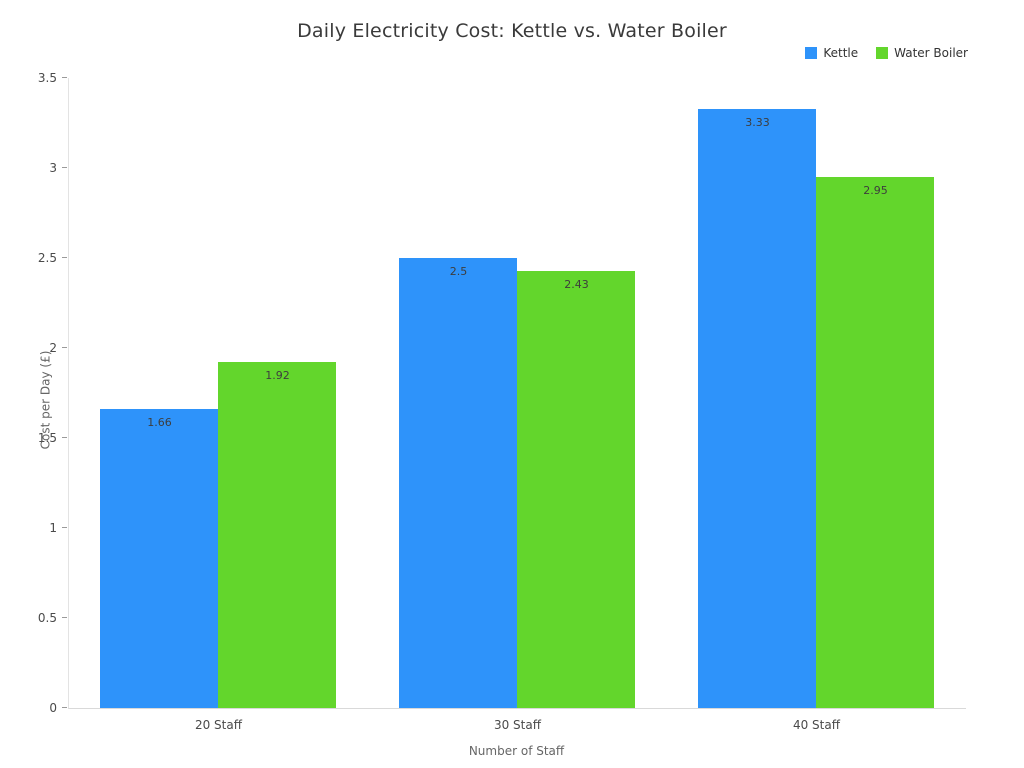 This screenshot has height=768, width=1024. Describe the element at coordinates (458, 483) in the screenshot. I see `bar-kettle-30-staff: 2.5` at that location.